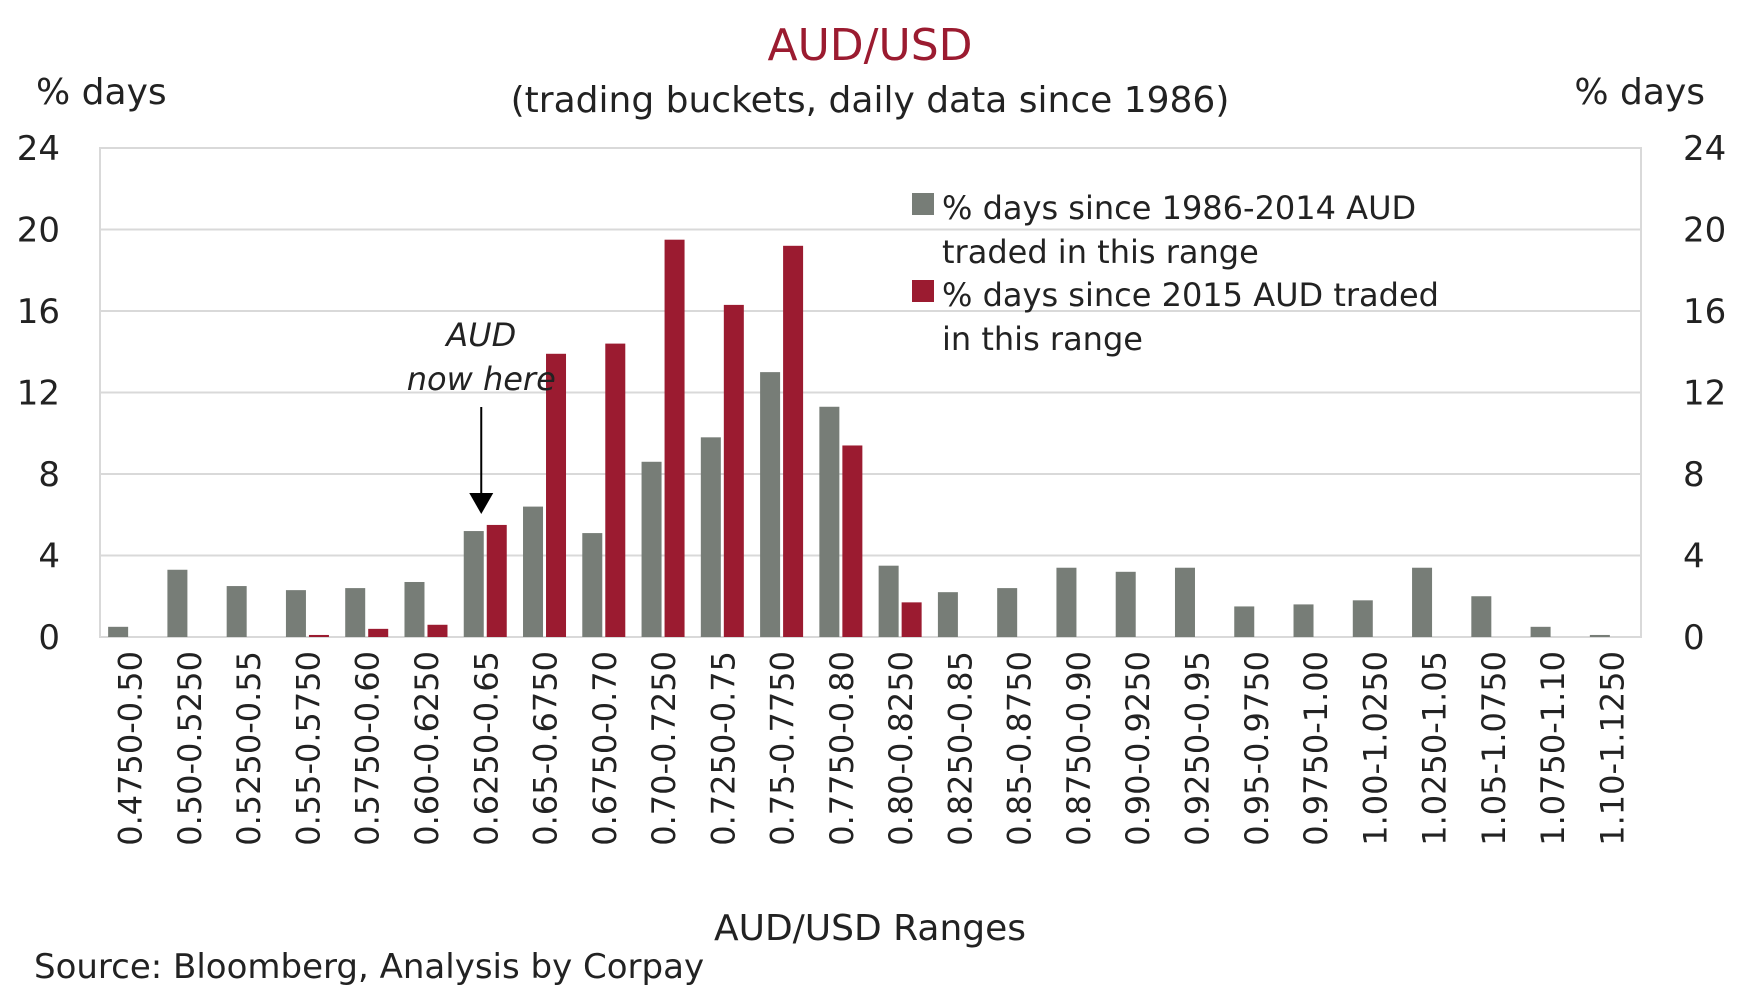 The image size is (1741, 1000). Describe the element at coordinates (1020, 748) in the screenshot. I see `x-tick-label: 0.85-0.8750` at that location.